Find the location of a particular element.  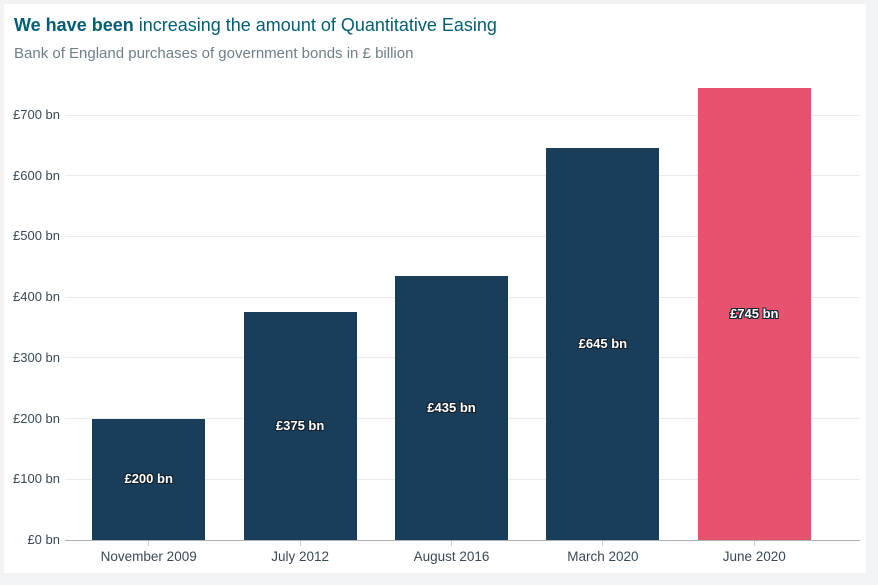

y-axis-tick-label: £0 bn is located at coordinates (43, 539).